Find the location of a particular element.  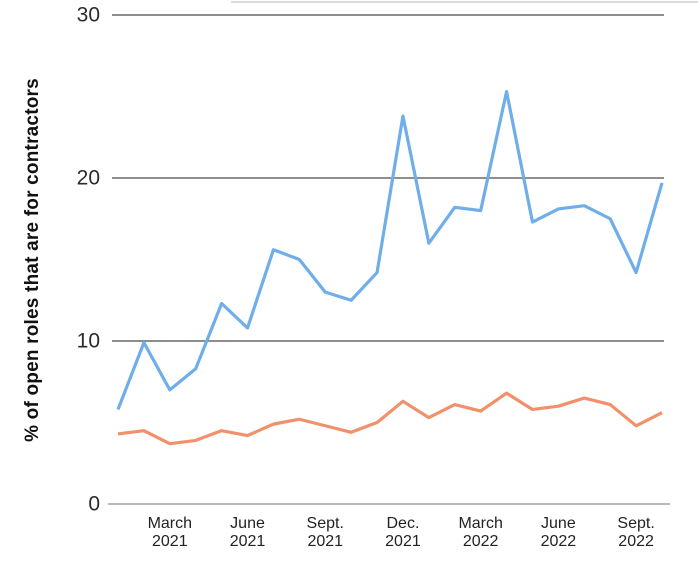

x-tick-label-dec-2021: Dec. 2021 is located at coordinates (403, 532).